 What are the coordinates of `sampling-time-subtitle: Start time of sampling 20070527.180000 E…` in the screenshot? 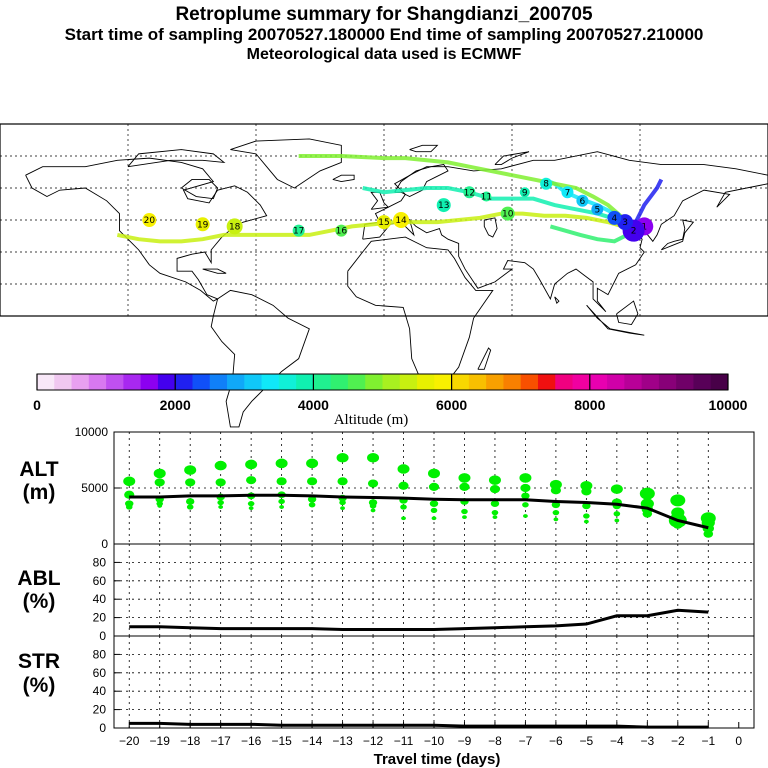 It's located at (384, 34).